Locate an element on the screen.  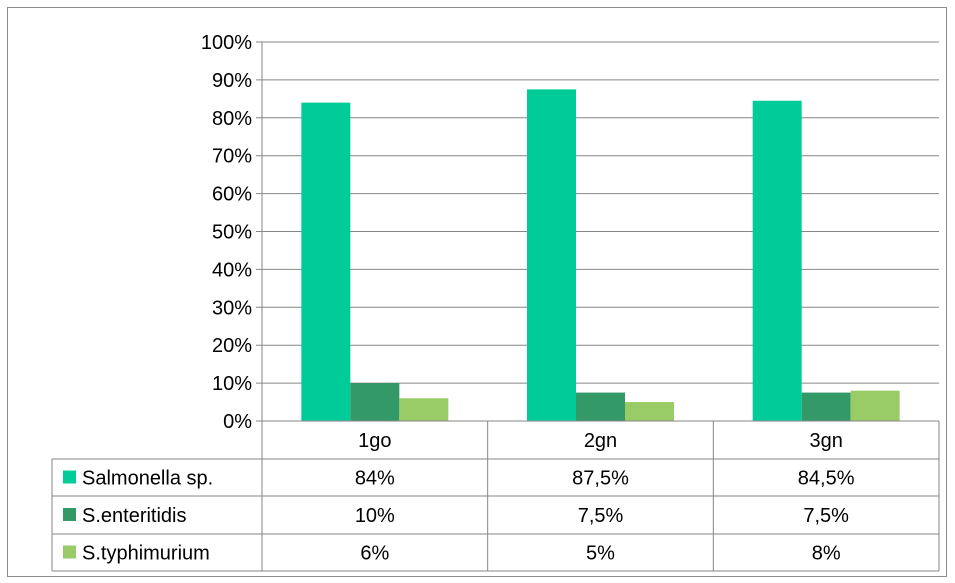
data-label: 84,5% is located at coordinates (826, 479).